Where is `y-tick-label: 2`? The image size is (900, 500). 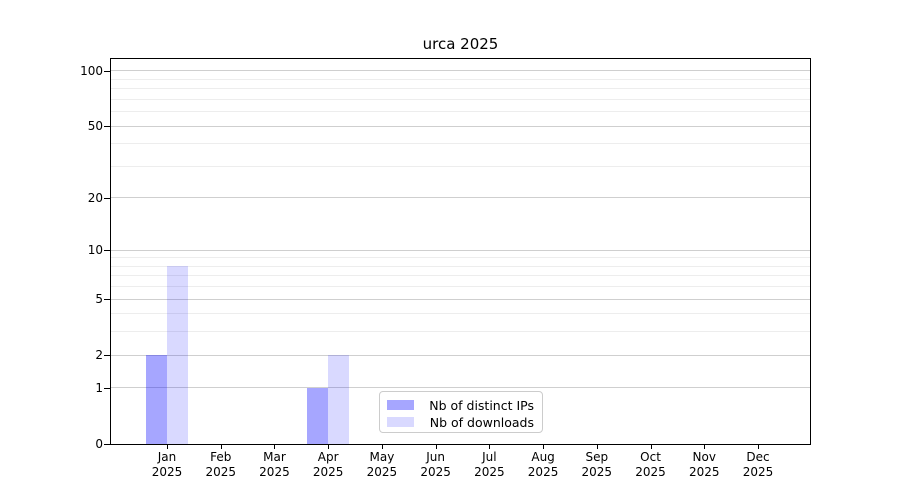 y-tick-label: 2 is located at coordinates (99, 355).